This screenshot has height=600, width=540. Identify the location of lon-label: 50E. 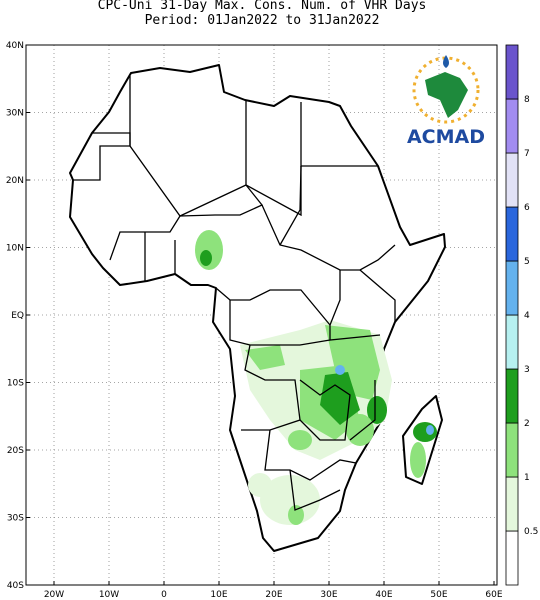
(438, 595).